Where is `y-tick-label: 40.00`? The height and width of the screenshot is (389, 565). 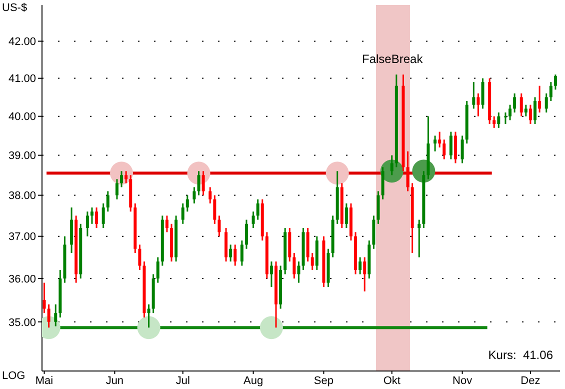 y-tick-label: 40.00 is located at coordinates (22, 117).